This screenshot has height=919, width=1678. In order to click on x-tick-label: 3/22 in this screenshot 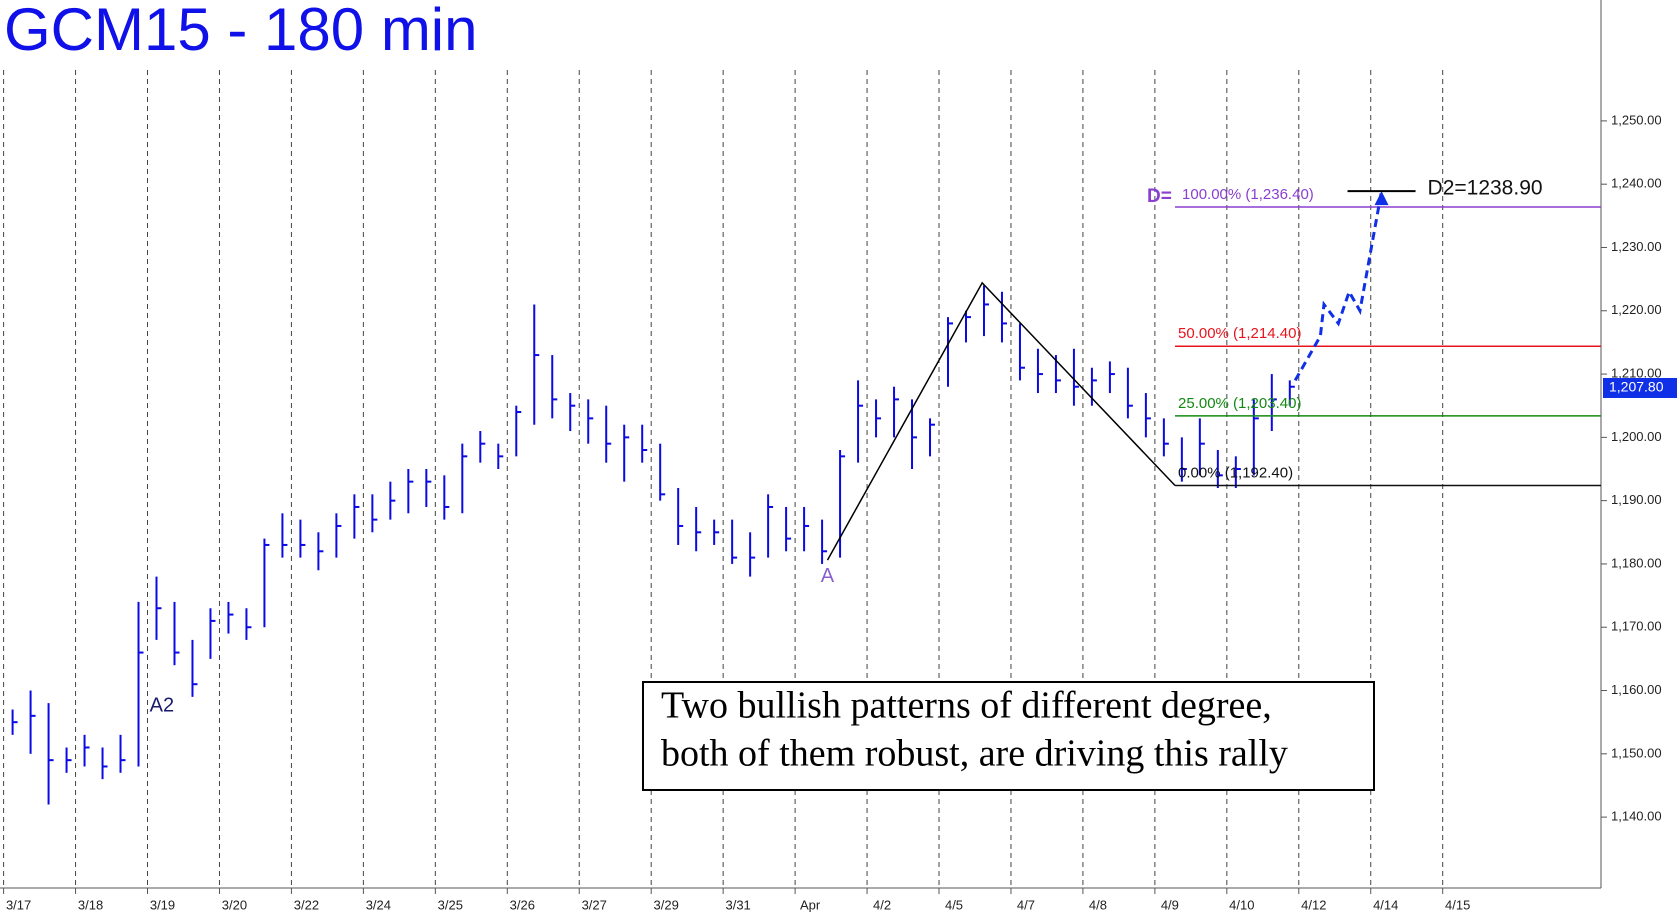, I will do `click(306, 904)`.